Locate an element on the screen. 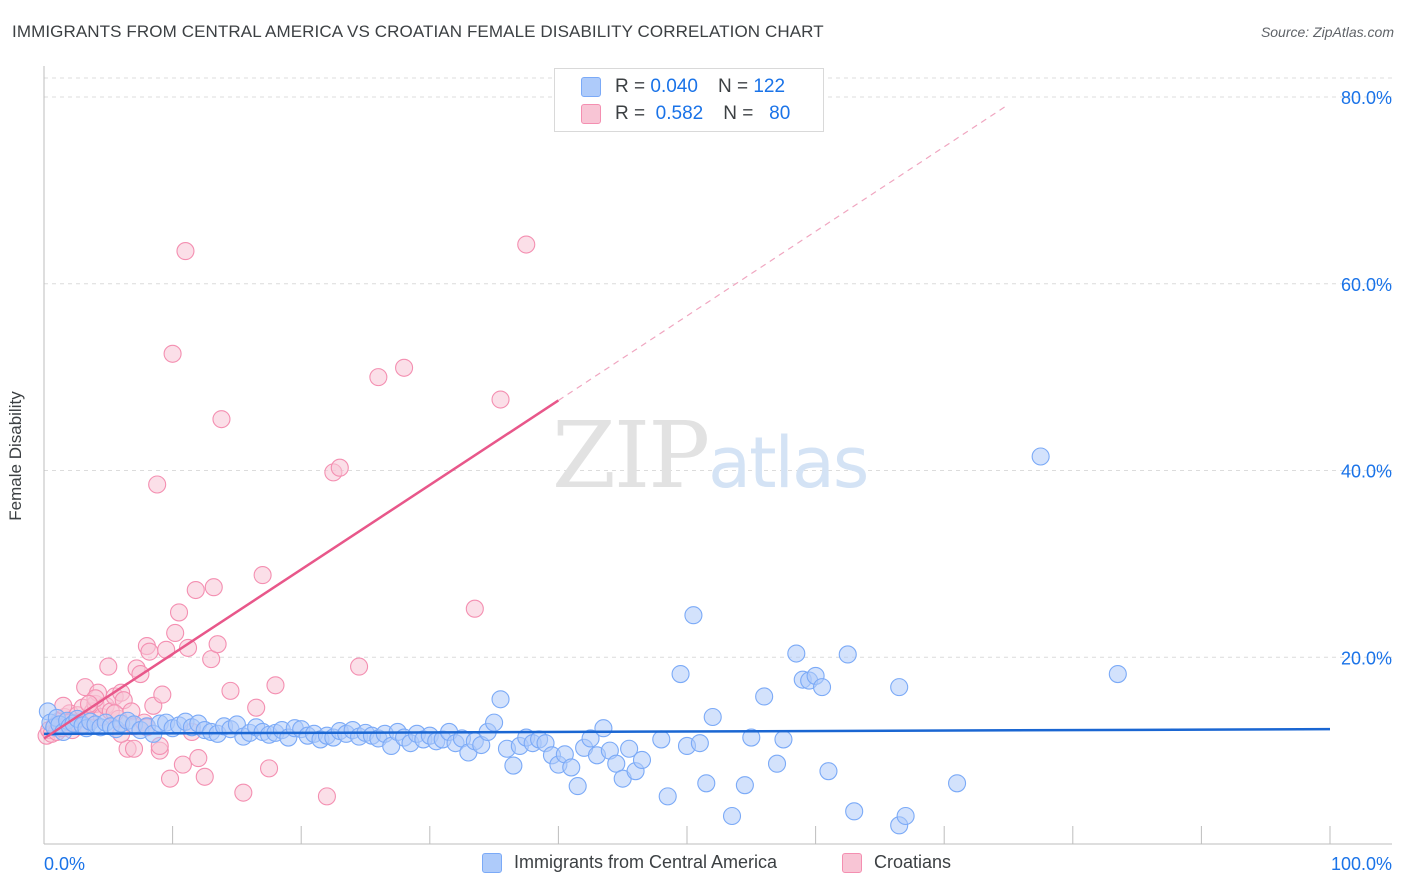 The image size is (1406, 892). stats-legend: R = 0.040 N = 122 R = 0.582 N = 80 is located at coordinates (689, 100).